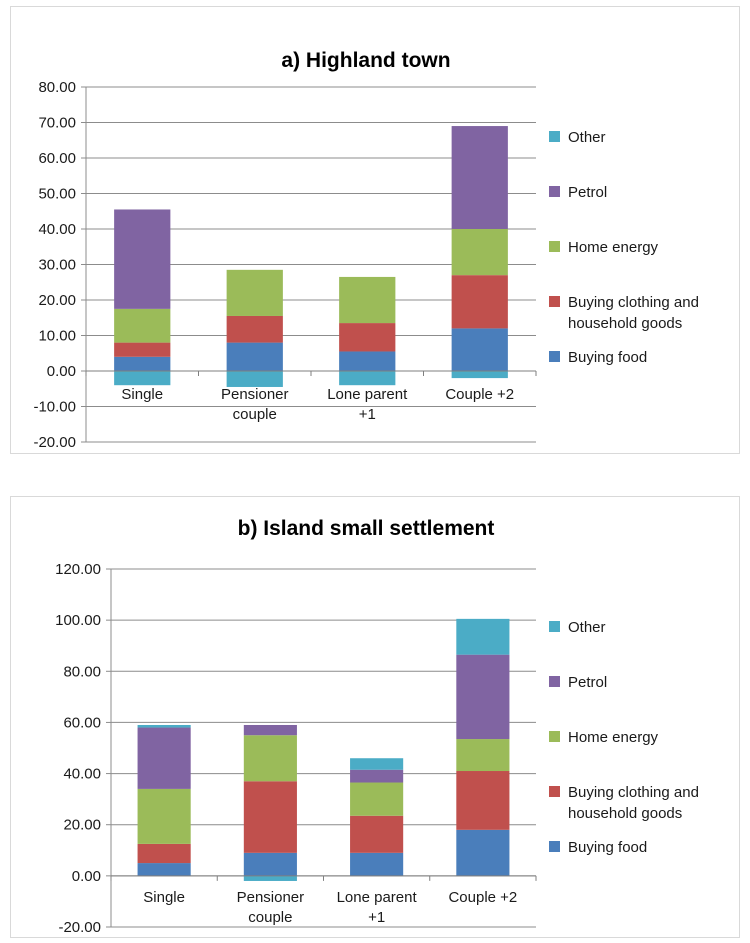 The height and width of the screenshot is (943, 750). What do you see at coordinates (82, 722) in the screenshot?
I see `y-tick-label: 60.00` at bounding box center [82, 722].